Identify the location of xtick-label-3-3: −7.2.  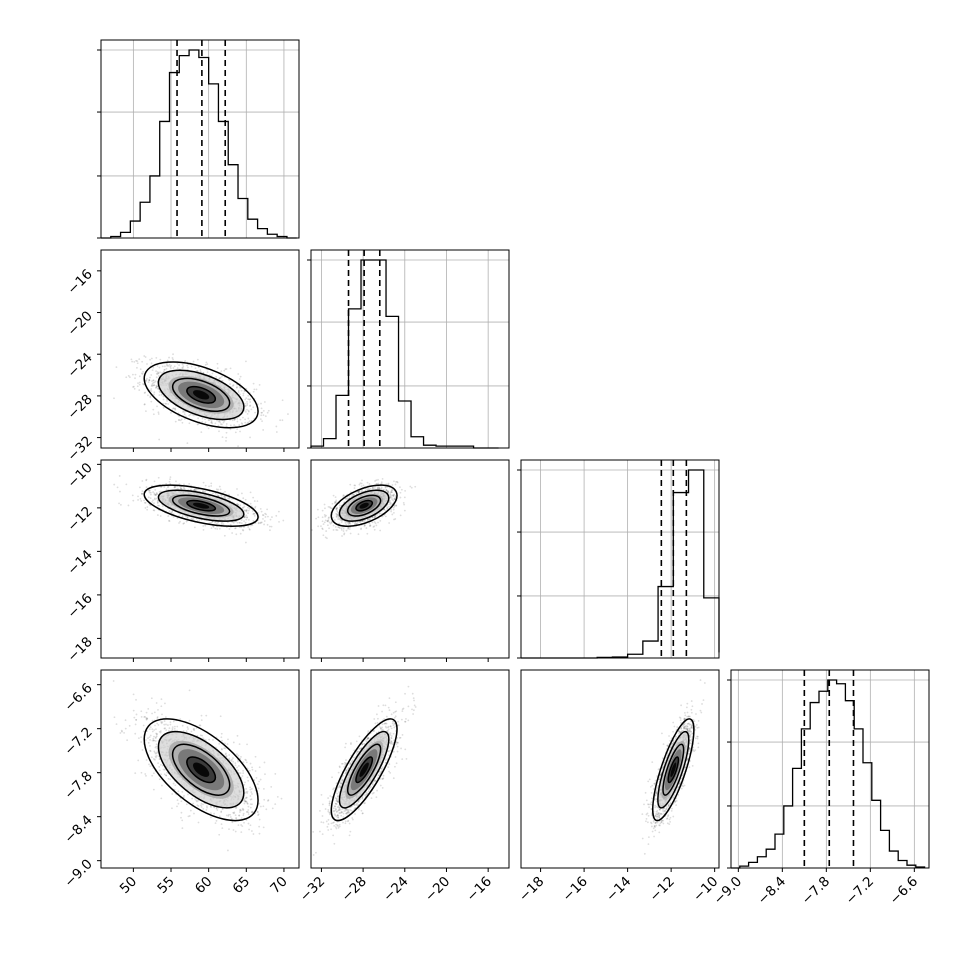
(860, 891).